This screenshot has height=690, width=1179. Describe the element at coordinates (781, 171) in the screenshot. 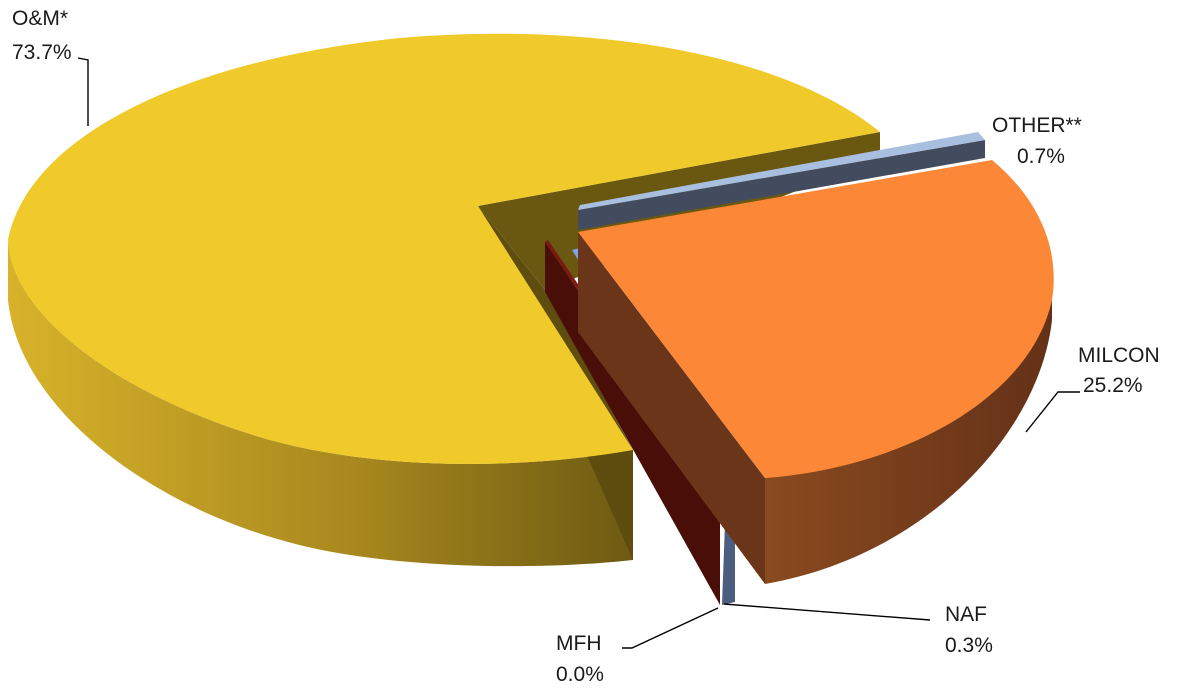

I see `slice-other-top` at that location.